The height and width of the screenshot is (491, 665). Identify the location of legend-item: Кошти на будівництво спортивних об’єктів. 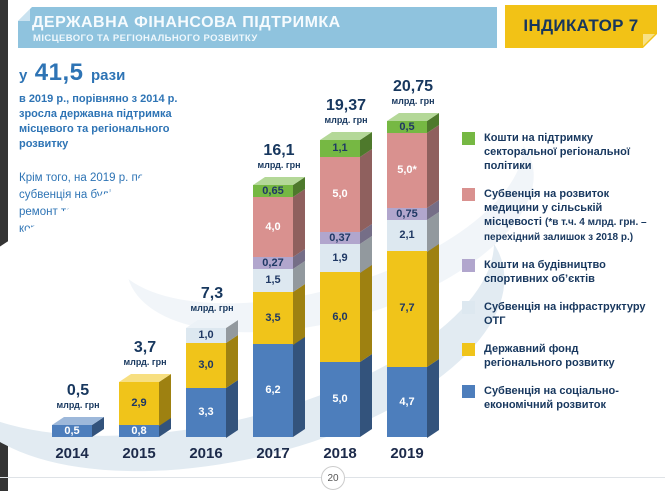
(560, 272).